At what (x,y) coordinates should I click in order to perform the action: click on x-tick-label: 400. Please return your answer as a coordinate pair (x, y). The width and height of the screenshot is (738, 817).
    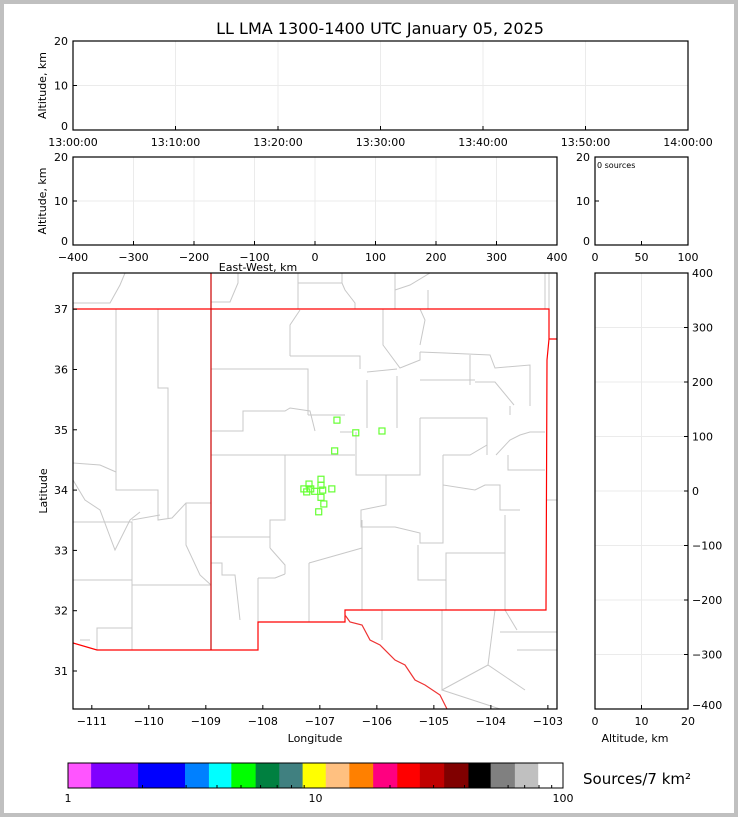
    Looking at the image, I should click on (557, 257).